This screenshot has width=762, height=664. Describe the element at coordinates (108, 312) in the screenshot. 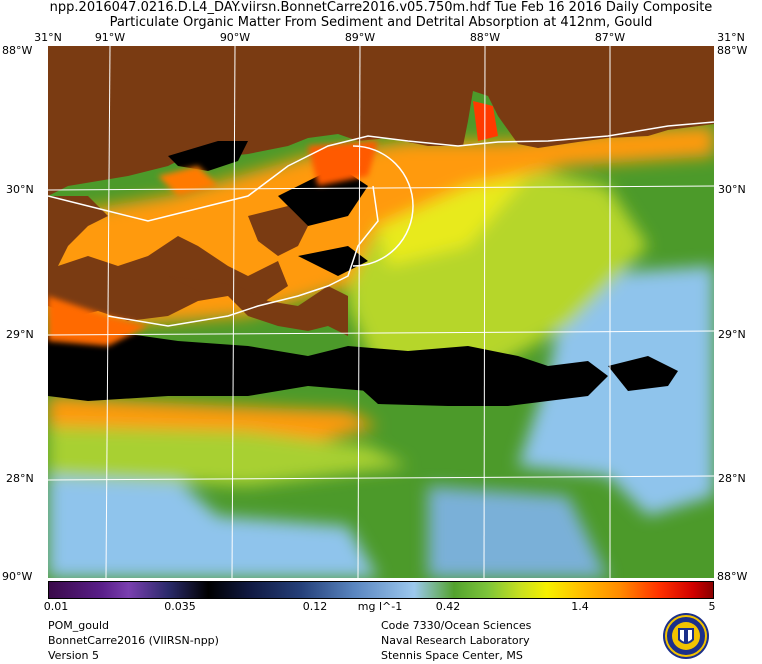

I see `grid-line-91w` at that location.